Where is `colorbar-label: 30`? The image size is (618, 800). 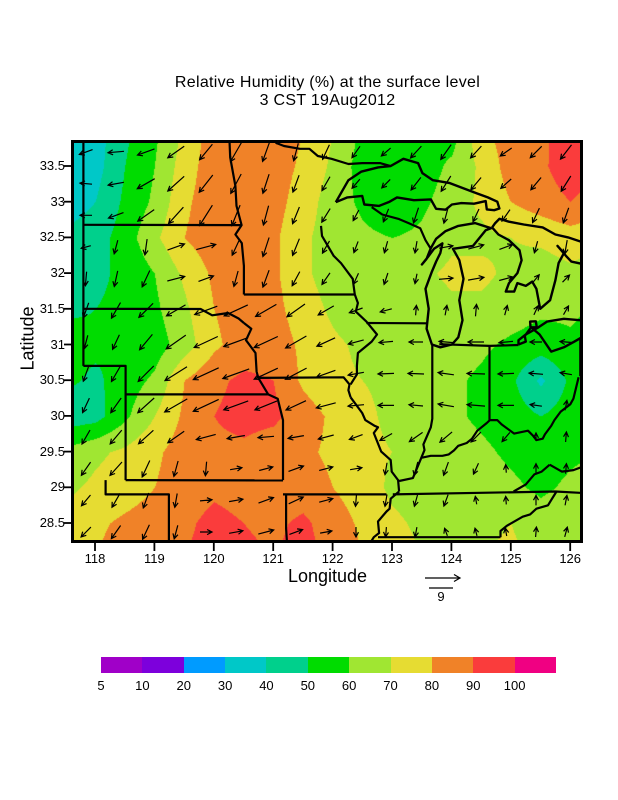
colorbar-label: 30 is located at coordinates (225, 685).